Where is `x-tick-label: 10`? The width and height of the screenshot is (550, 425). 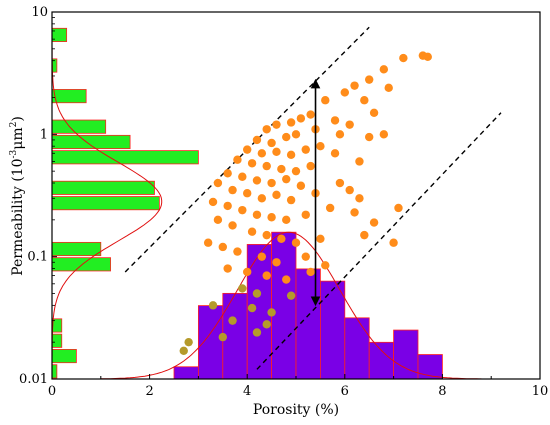
x-tick-label: 10 is located at coordinates (540, 391).